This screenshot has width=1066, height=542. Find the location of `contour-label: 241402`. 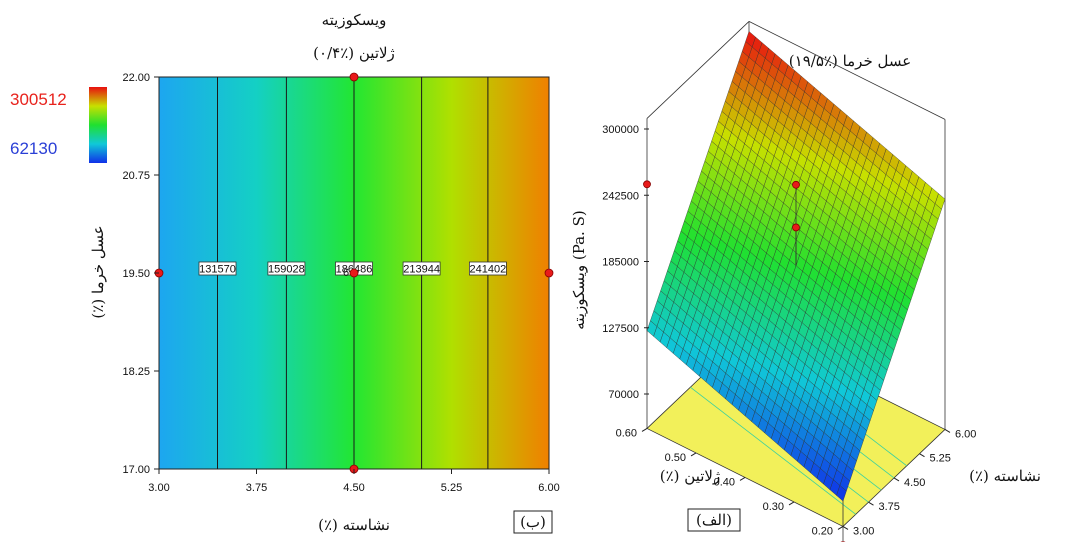

contour-label: 241402 is located at coordinates (488, 270).